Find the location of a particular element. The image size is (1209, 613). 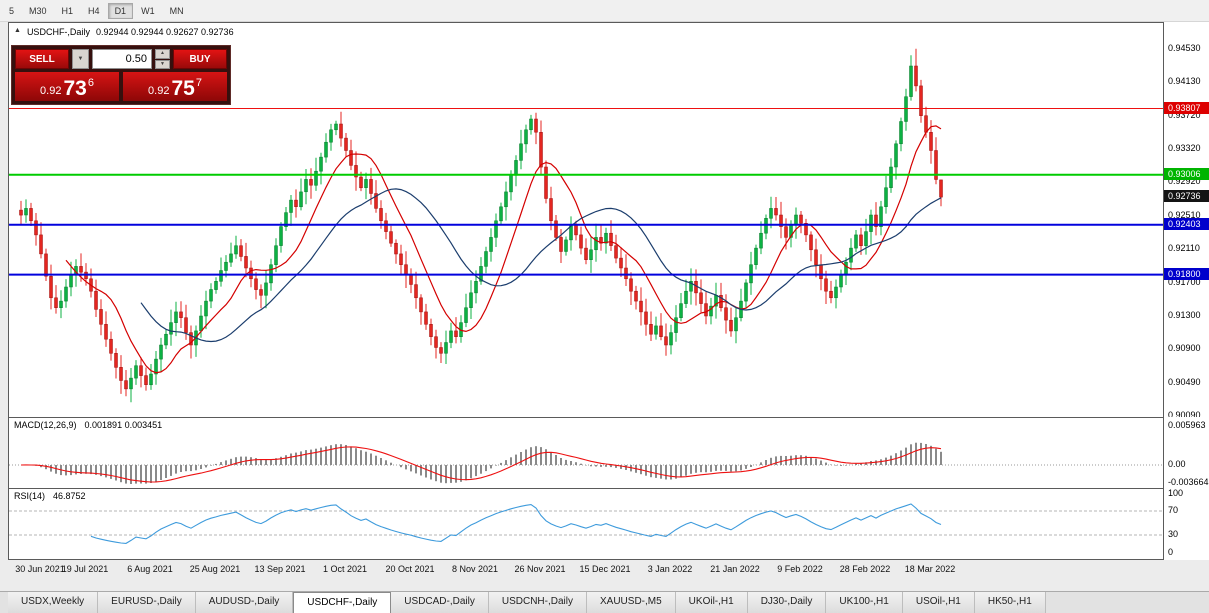

macd-axis-label: 0.005963 is located at coordinates (1187, 425).